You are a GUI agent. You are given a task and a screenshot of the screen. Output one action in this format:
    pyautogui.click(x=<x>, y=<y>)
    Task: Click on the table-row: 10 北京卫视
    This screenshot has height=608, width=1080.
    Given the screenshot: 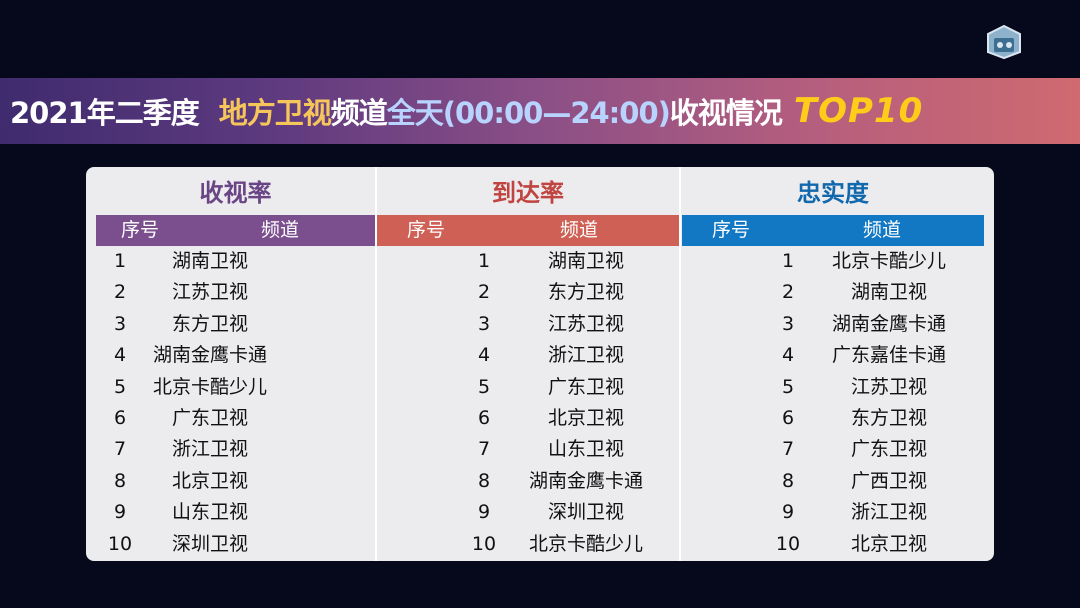 What is the action you would take?
    pyautogui.click(x=833, y=544)
    